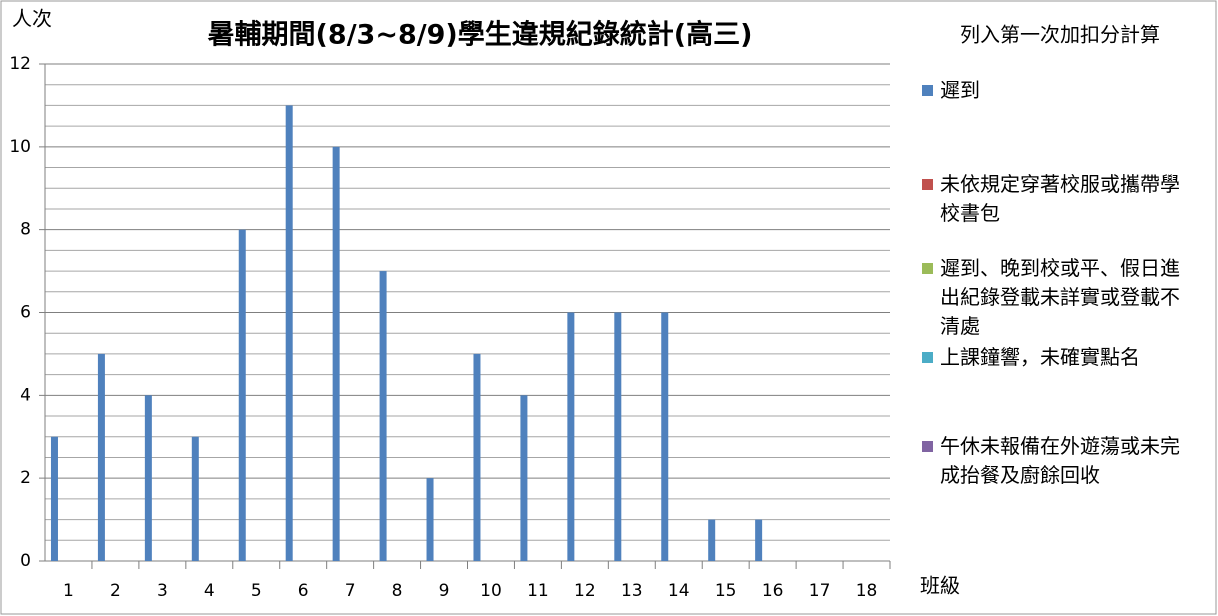 Image resolution: width=1218 pixels, height=616 pixels. Describe the element at coordinates (25, 561) in the screenshot. I see `y-tick-label: 0` at that location.